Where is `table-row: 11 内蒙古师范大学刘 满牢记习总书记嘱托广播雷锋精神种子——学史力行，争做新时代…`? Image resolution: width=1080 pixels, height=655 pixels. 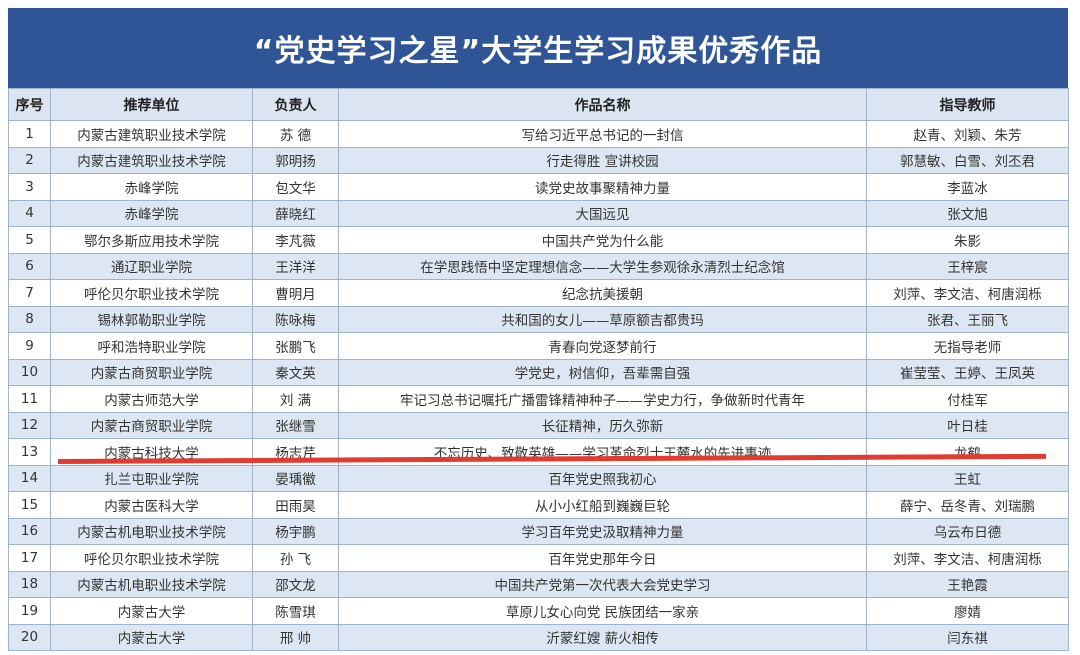 table-row: 11 内蒙古师范大学刘 满牢记习总书记嘱托广播雷锋精神种子——学史力行，争做新时代… is located at coordinates (538, 399).